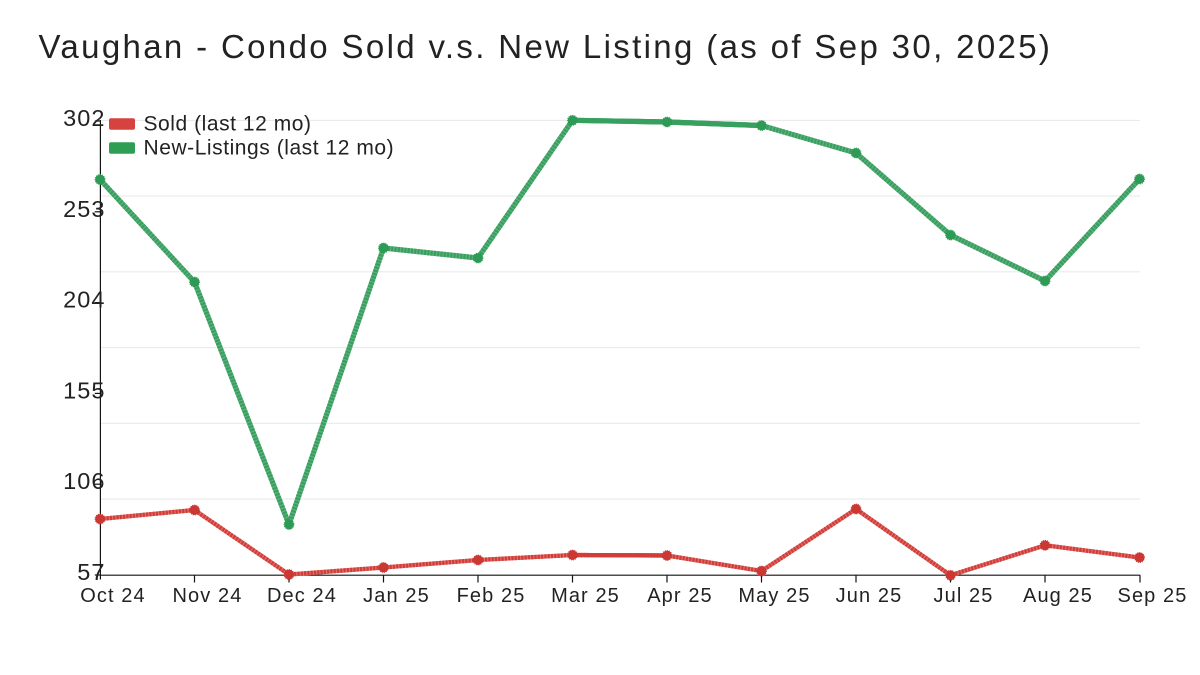 This screenshot has width=1200, height=675. Describe the element at coordinates (1058, 596) in the screenshot. I see `svg-text: Aug 25` at that location.